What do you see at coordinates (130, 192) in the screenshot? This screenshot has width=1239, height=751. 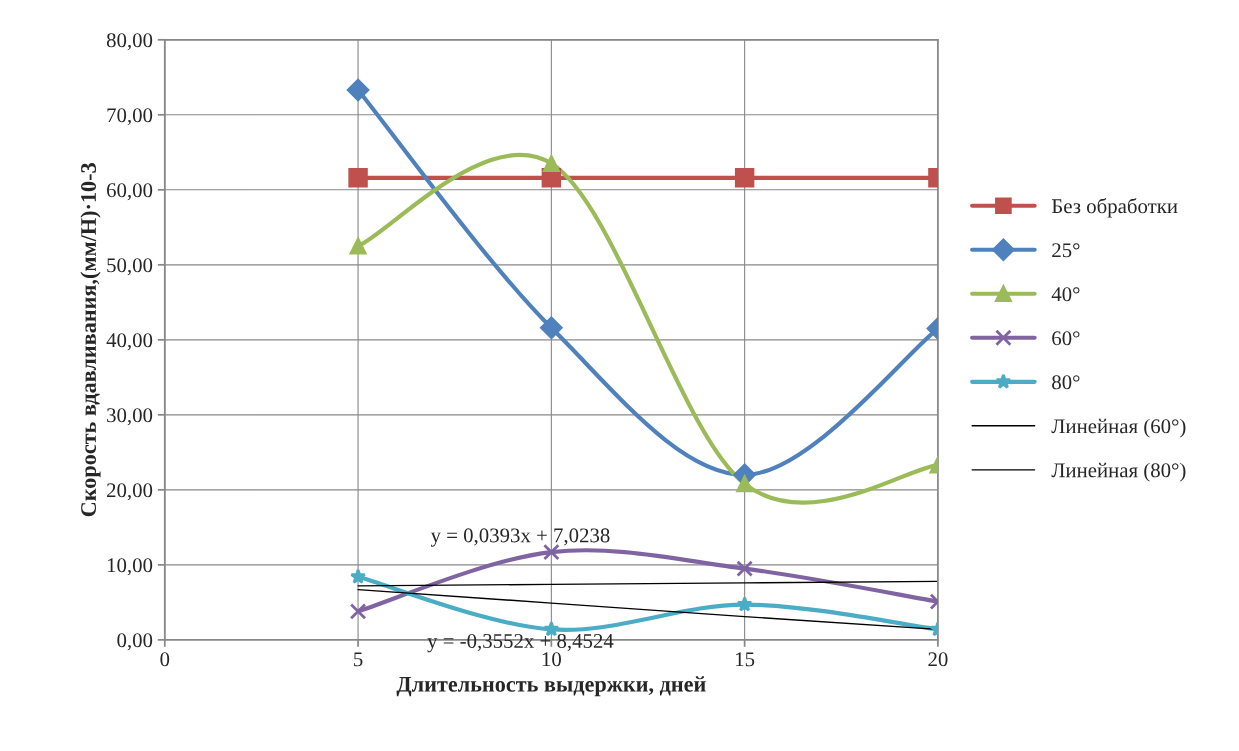 I see `y-tick-label: 60,00` at bounding box center [130, 192].